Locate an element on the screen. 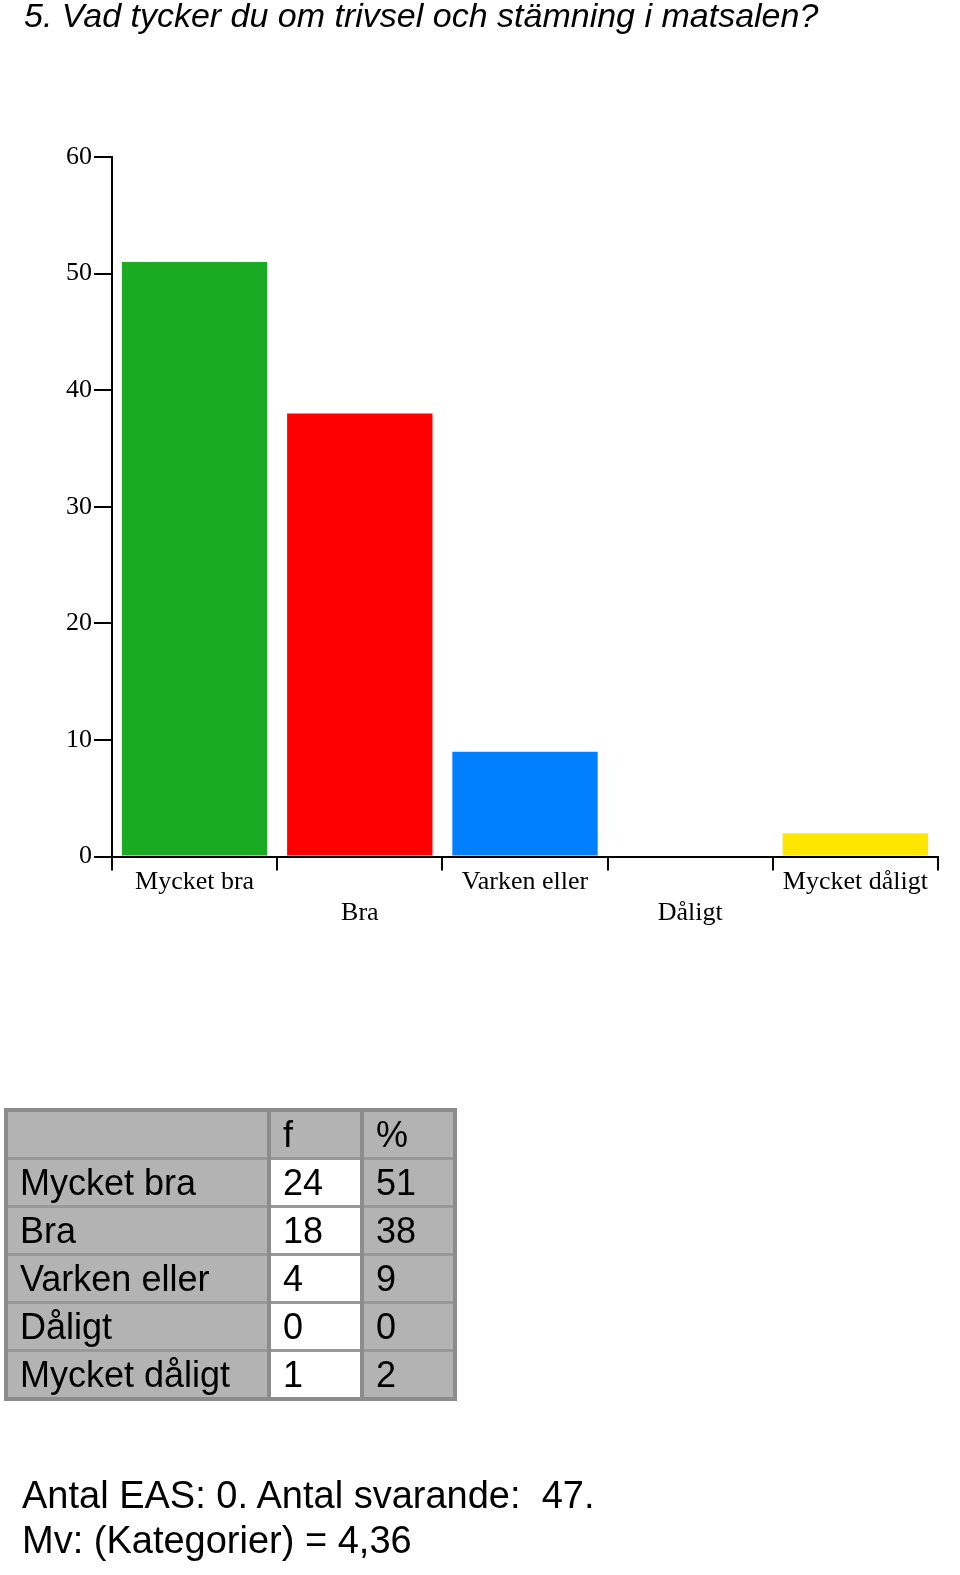 The width and height of the screenshot is (960, 1575). category-label: Mycket bra is located at coordinates (137, 1182).